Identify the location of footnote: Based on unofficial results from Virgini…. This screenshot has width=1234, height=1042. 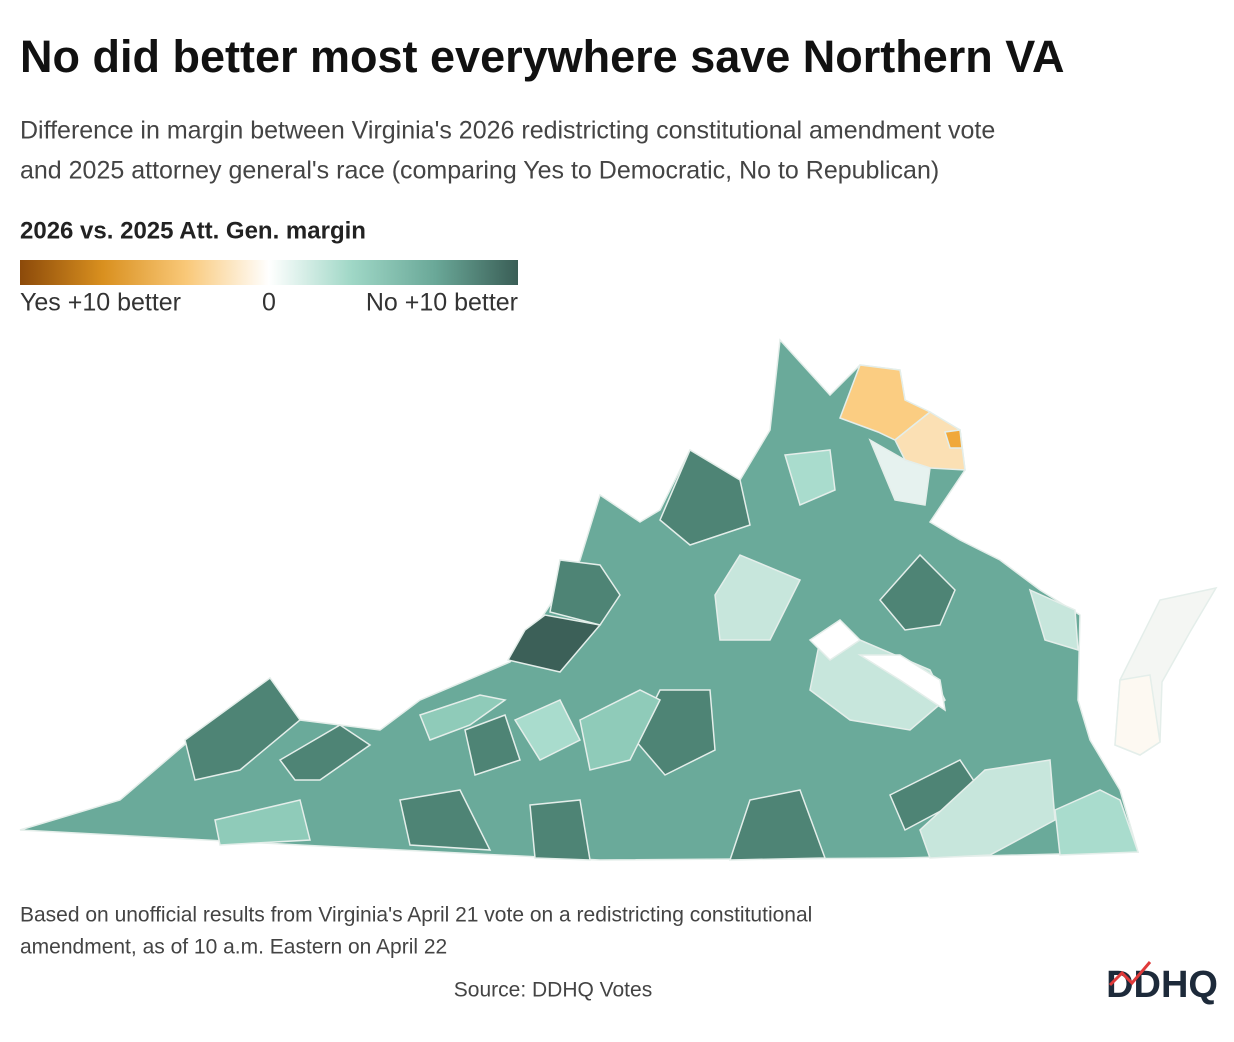
(416, 915).